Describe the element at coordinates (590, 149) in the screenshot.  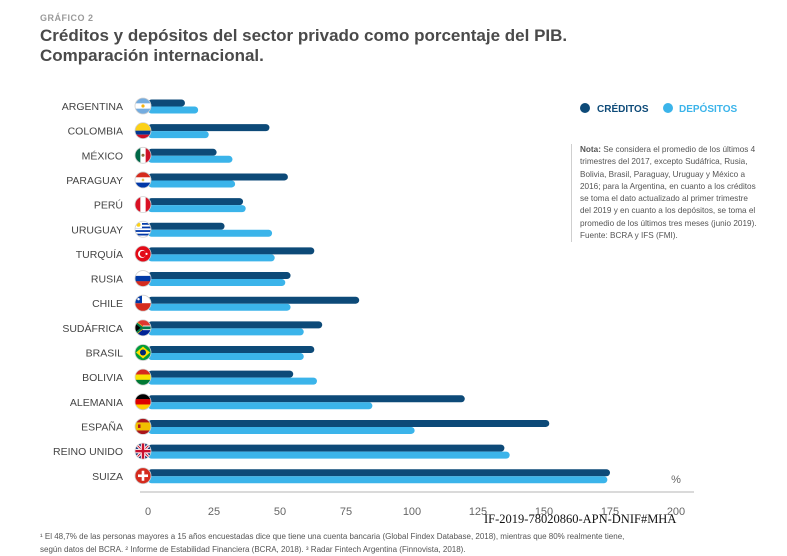
I see `note-label: Nota:` at that location.